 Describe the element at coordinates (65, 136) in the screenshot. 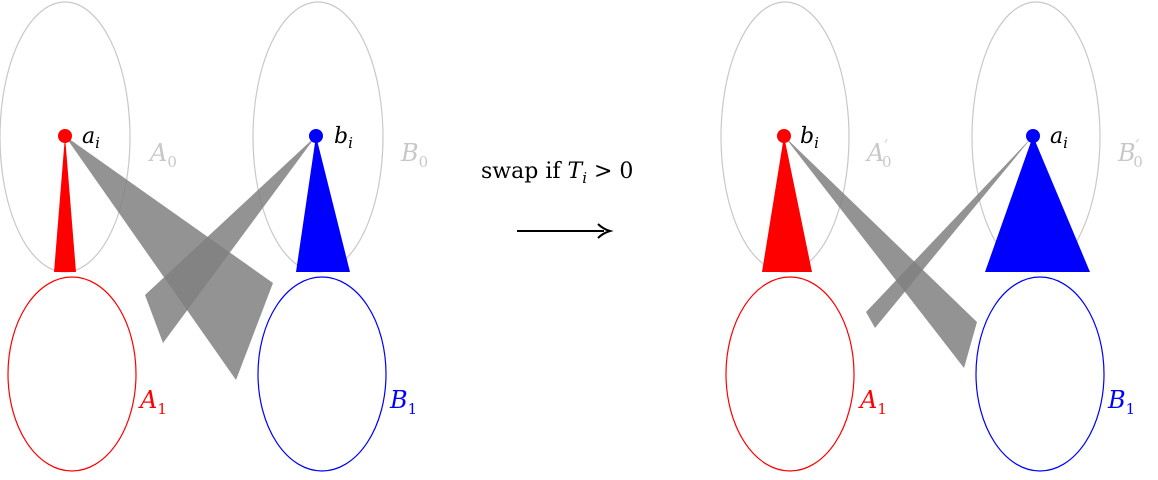

I see `red-point` at that location.